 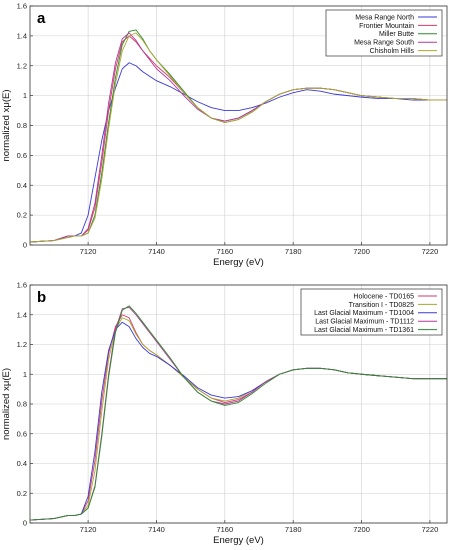 What do you see at coordinates (41, 297) in the screenshot?
I see `panel-label: b` at bounding box center [41, 297].